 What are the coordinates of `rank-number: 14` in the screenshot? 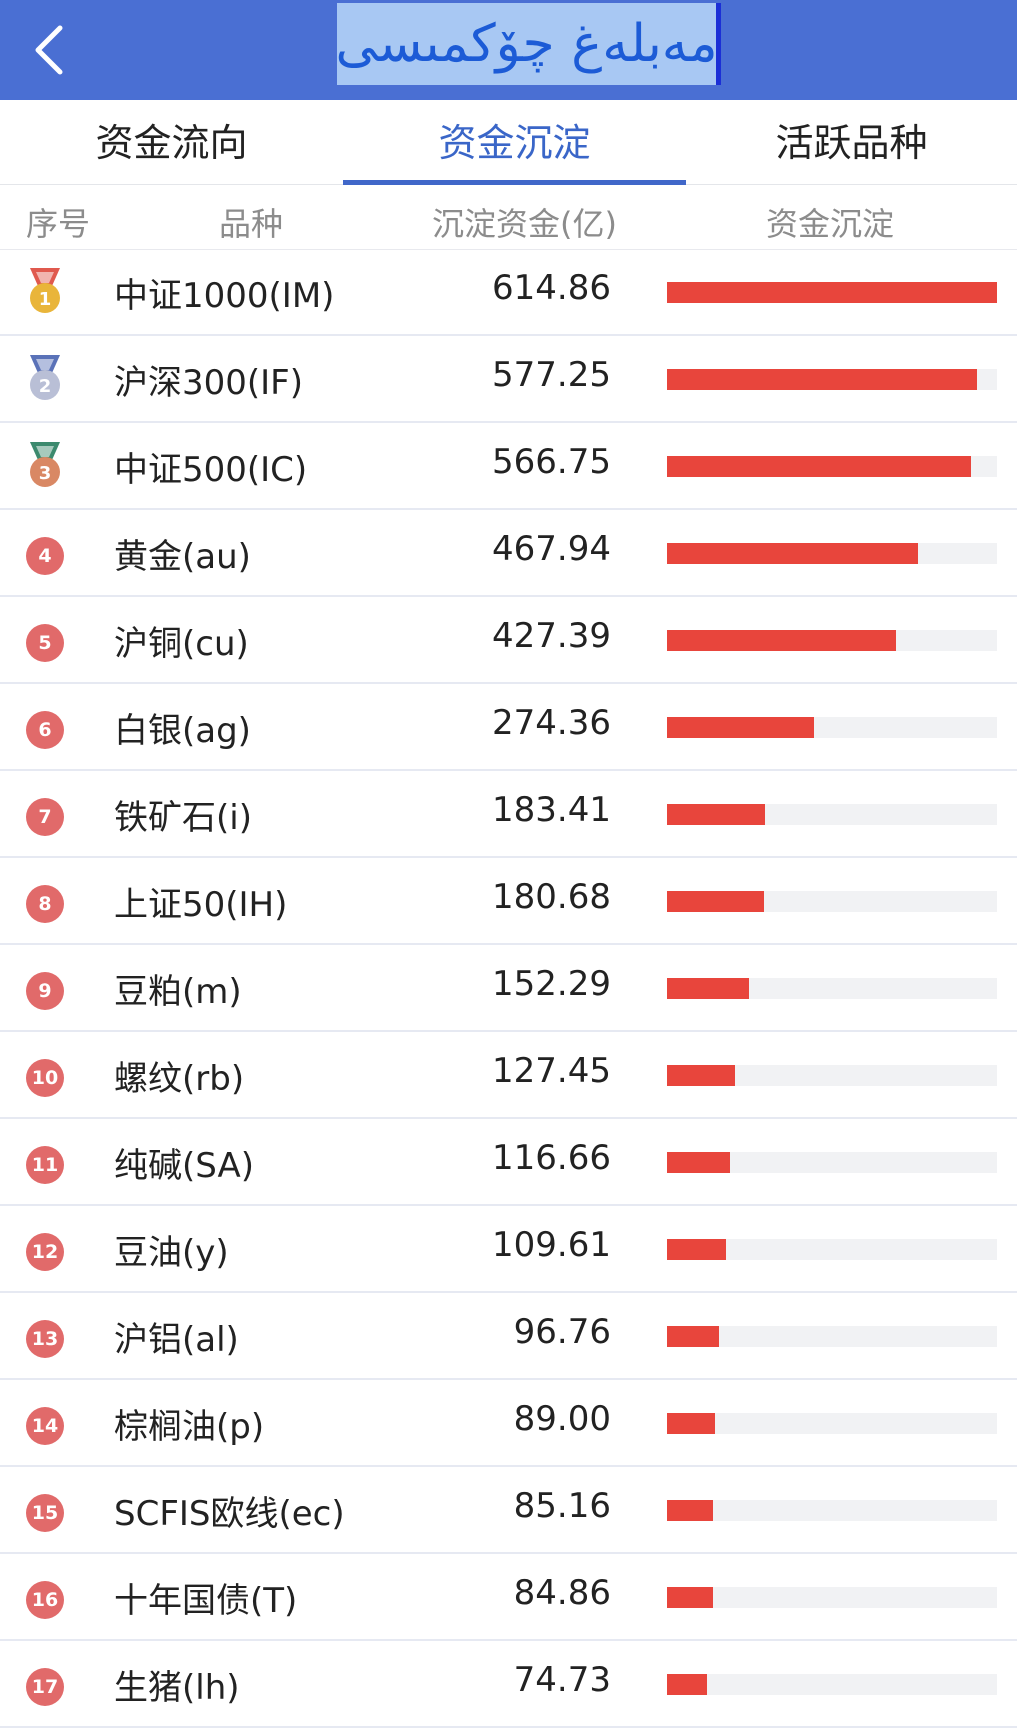 It's located at (45, 1426).